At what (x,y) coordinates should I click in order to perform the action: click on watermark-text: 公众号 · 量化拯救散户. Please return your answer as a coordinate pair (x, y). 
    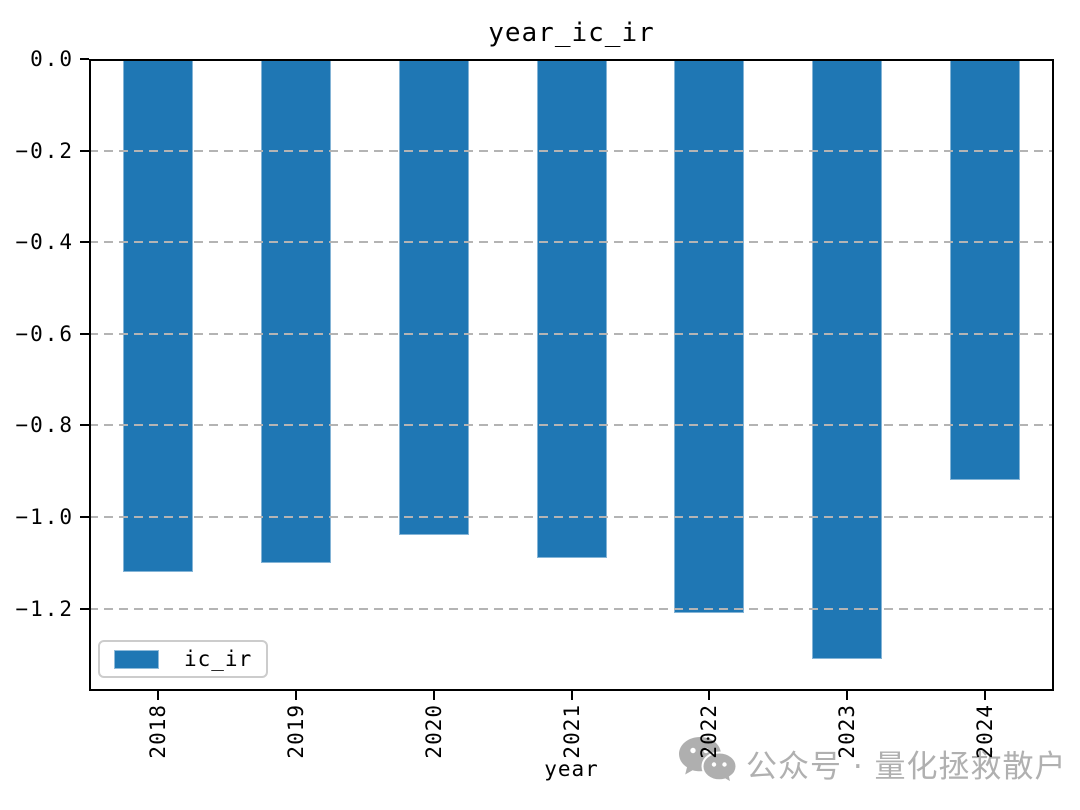
    Looking at the image, I should click on (906, 766).